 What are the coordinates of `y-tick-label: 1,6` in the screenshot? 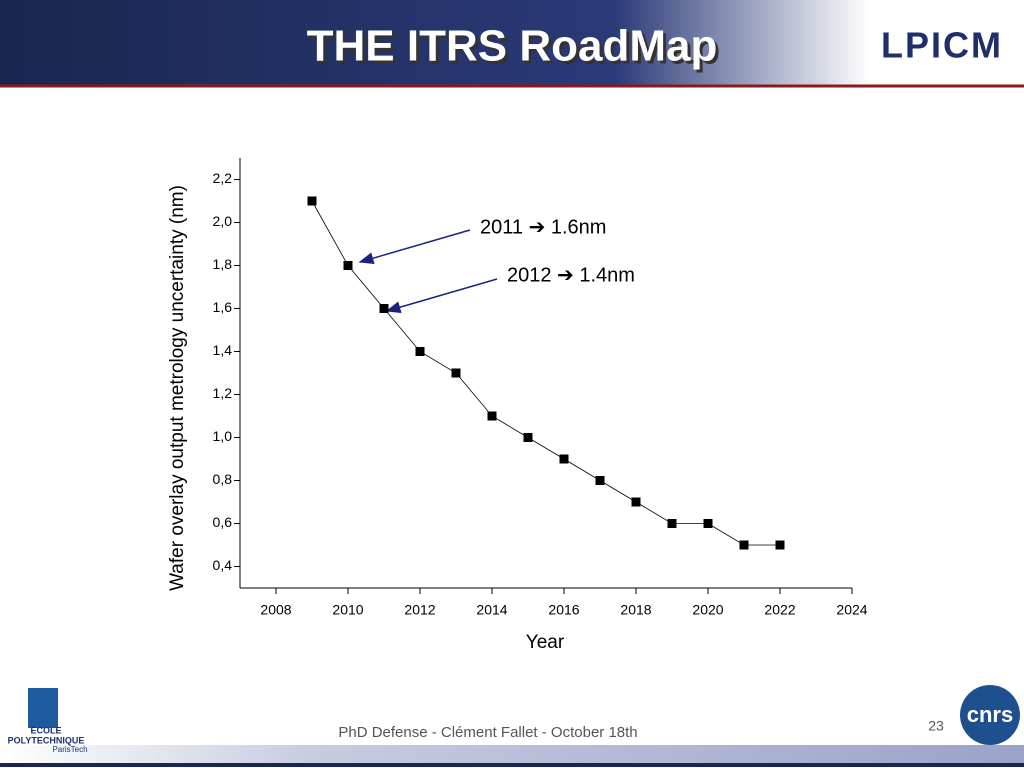 It's located at (223, 307).